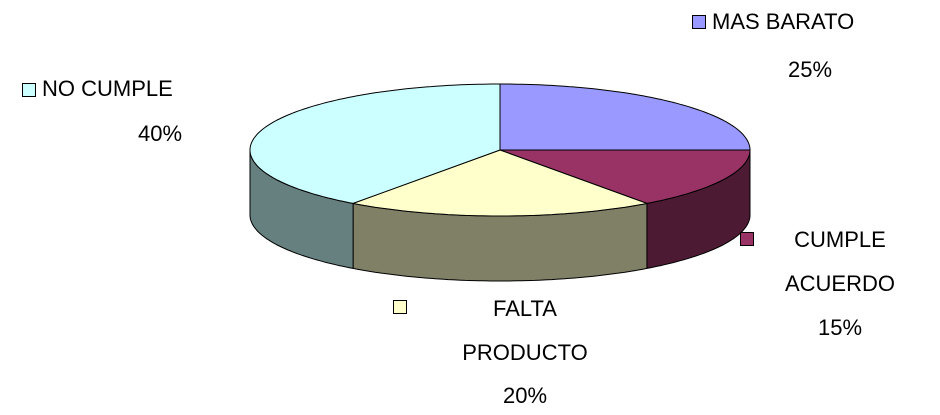  What do you see at coordinates (839, 261) in the screenshot?
I see `category-label: CUMPLE ACUERDO` at bounding box center [839, 261].